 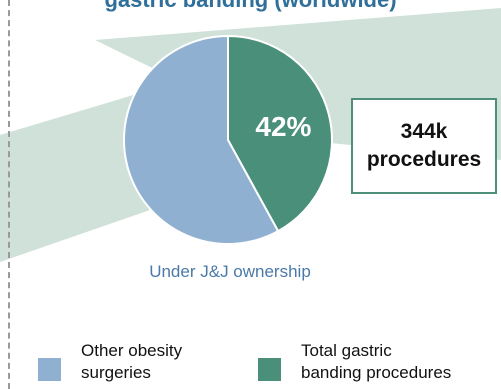 What do you see at coordinates (424, 146) in the screenshot?
I see `procedures-callout: 344k procedures` at bounding box center [424, 146].